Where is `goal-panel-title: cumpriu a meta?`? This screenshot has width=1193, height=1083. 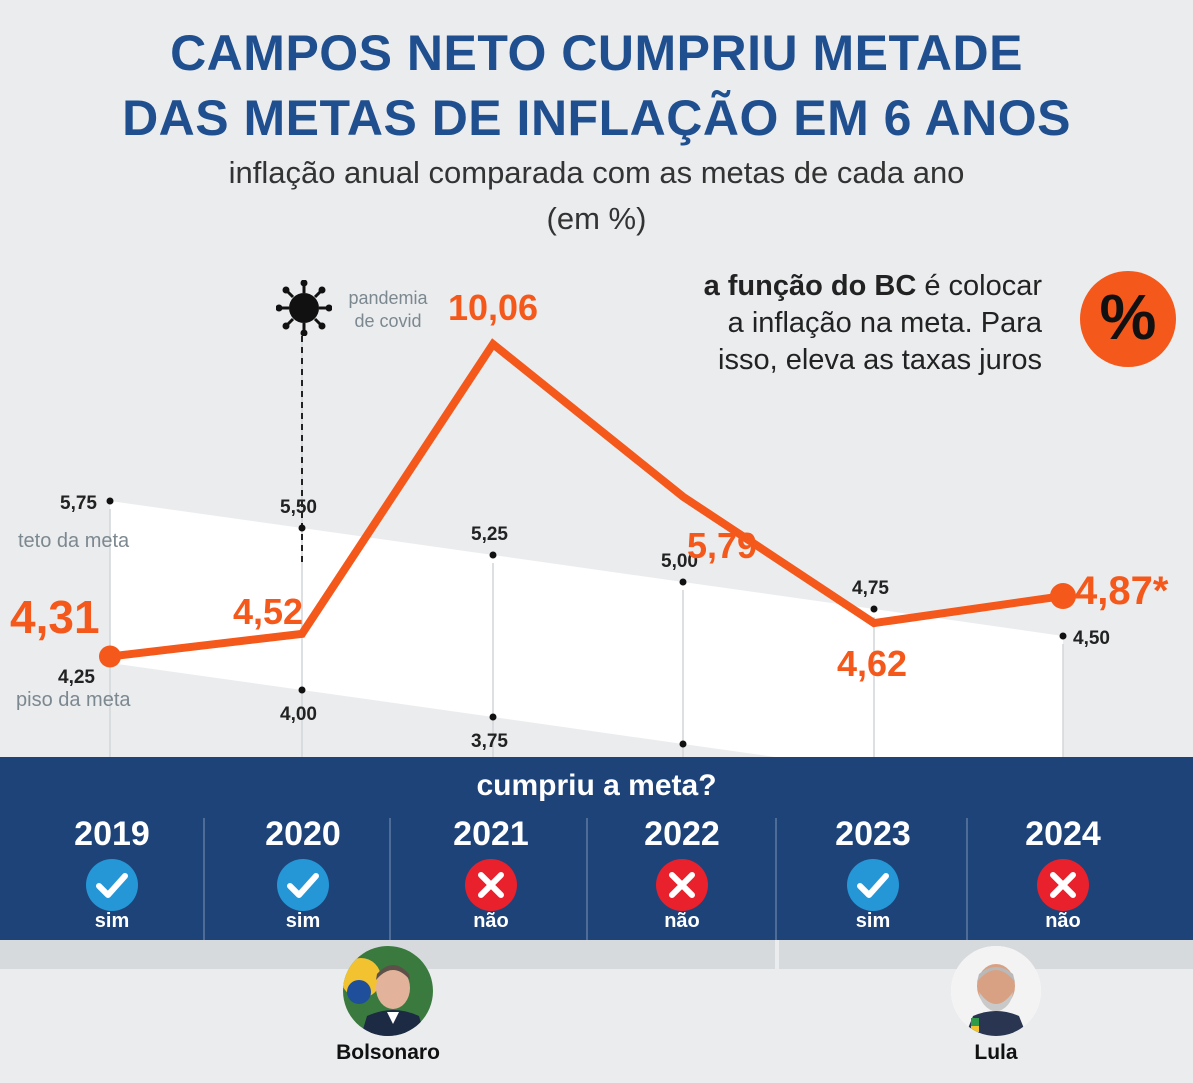
goal-panel-title: cumpriu a meta? is located at coordinates (596, 785).